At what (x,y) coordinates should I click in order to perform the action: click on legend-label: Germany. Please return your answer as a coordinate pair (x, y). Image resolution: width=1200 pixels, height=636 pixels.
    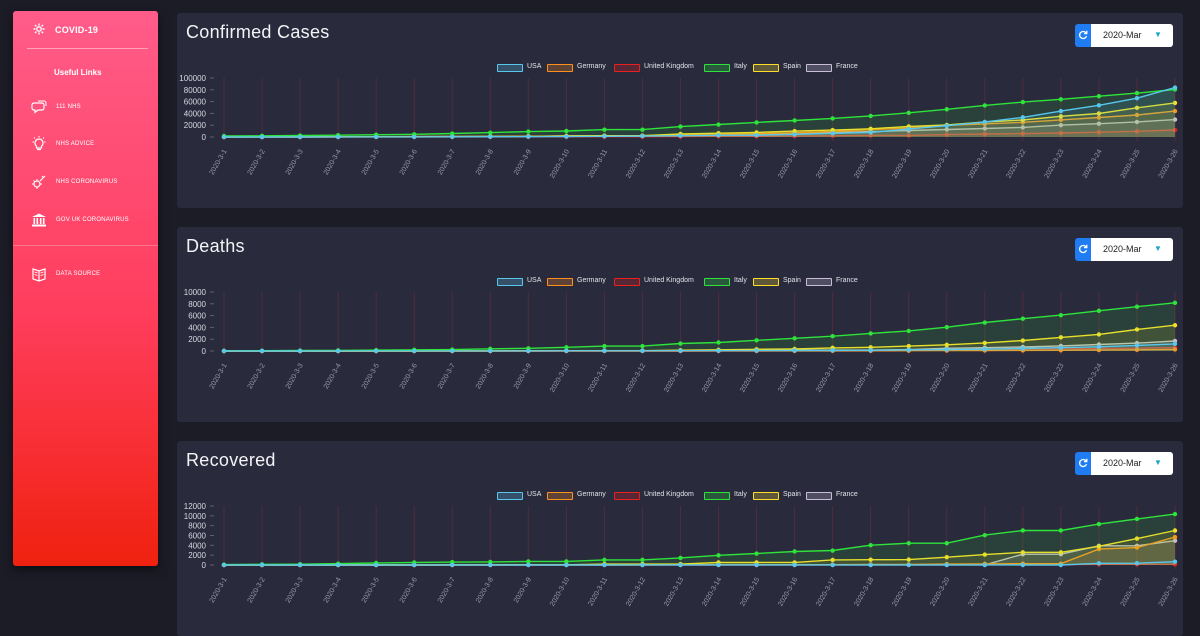
    Looking at the image, I should click on (591, 494).